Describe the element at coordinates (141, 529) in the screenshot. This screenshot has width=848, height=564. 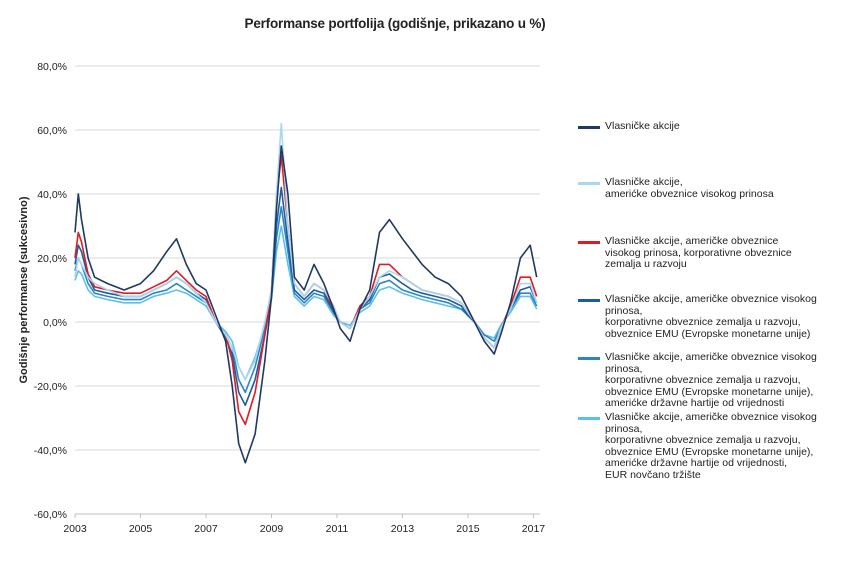
I see `x-tick-label: 2005` at that location.